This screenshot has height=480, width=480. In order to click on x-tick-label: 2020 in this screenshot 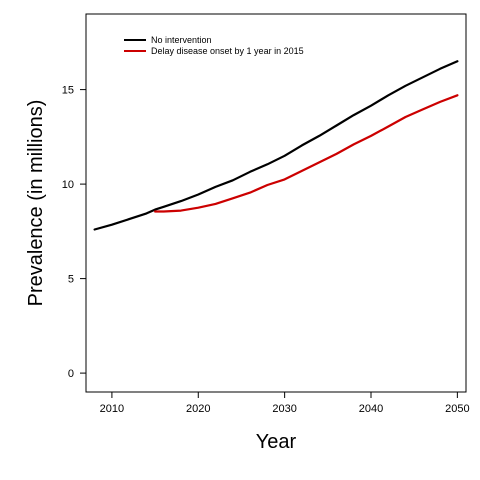, I will do `click(198, 409)`.